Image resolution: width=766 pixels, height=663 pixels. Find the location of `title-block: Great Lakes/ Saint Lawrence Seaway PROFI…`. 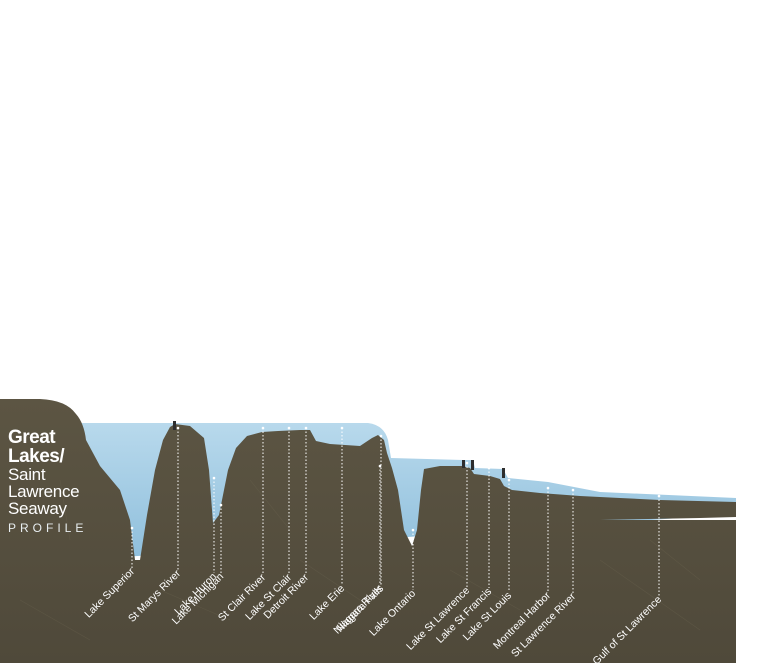

title-block: Great Lakes/ Saint Lawrence Seaway PROFI… is located at coordinates (47, 481).